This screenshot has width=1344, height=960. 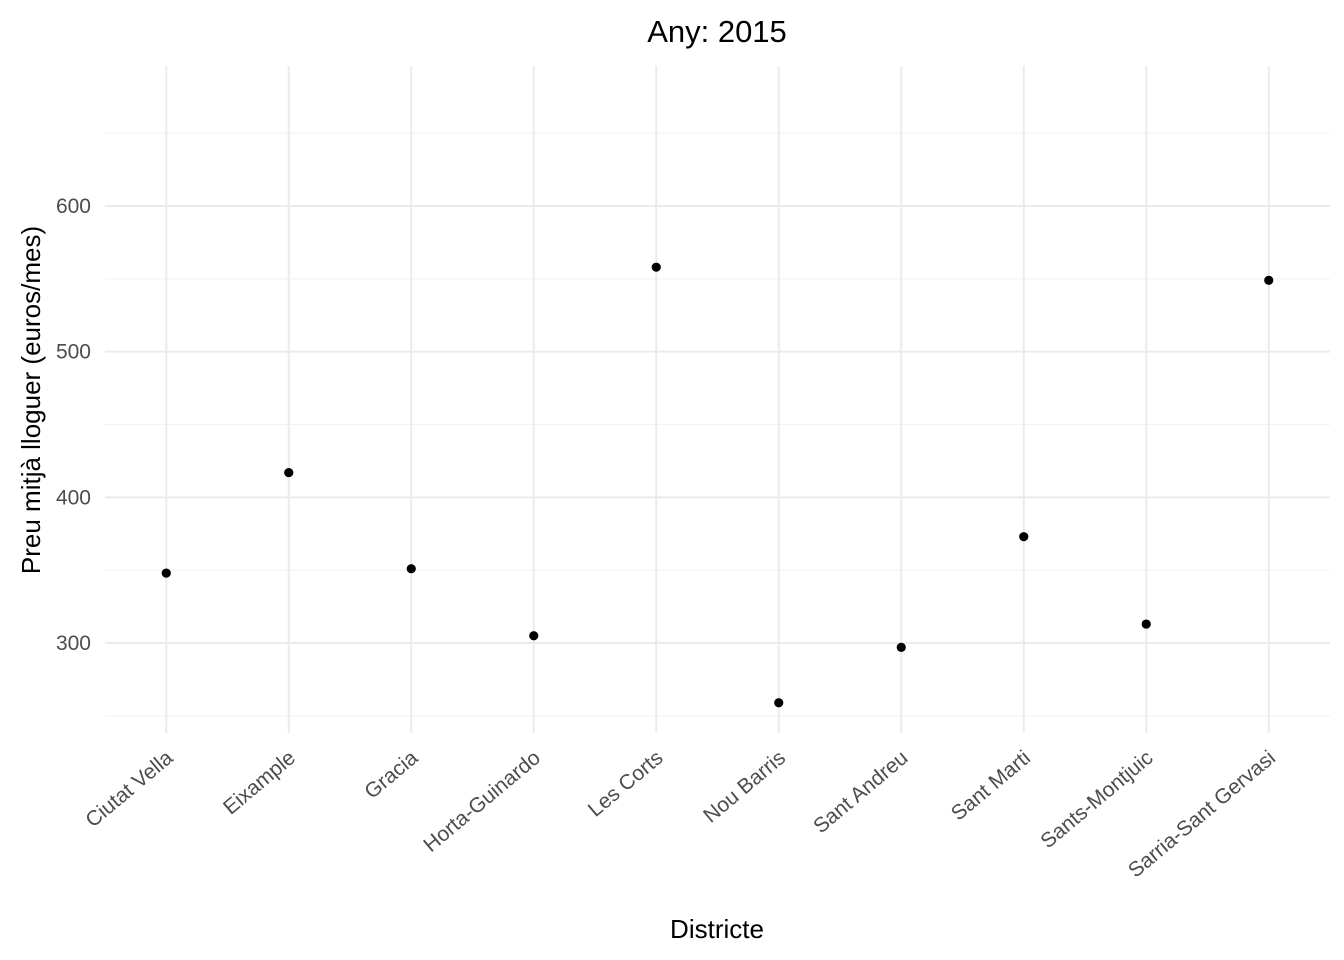 I want to click on x-tick-label: Ciutat Vella, so click(x=129, y=789).